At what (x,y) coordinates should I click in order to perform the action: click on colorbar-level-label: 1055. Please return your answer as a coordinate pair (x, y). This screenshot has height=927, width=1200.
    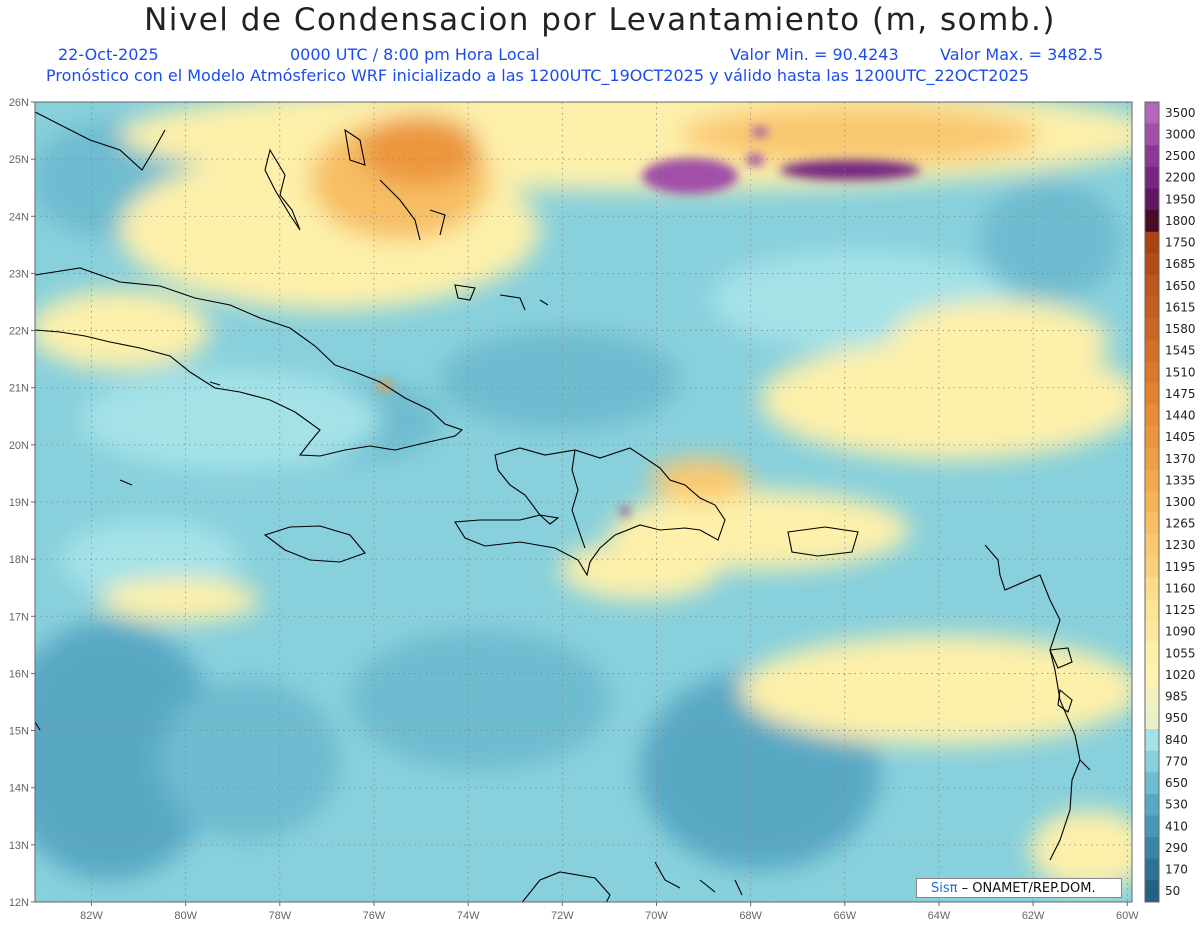
    Looking at the image, I should click on (1180, 653).